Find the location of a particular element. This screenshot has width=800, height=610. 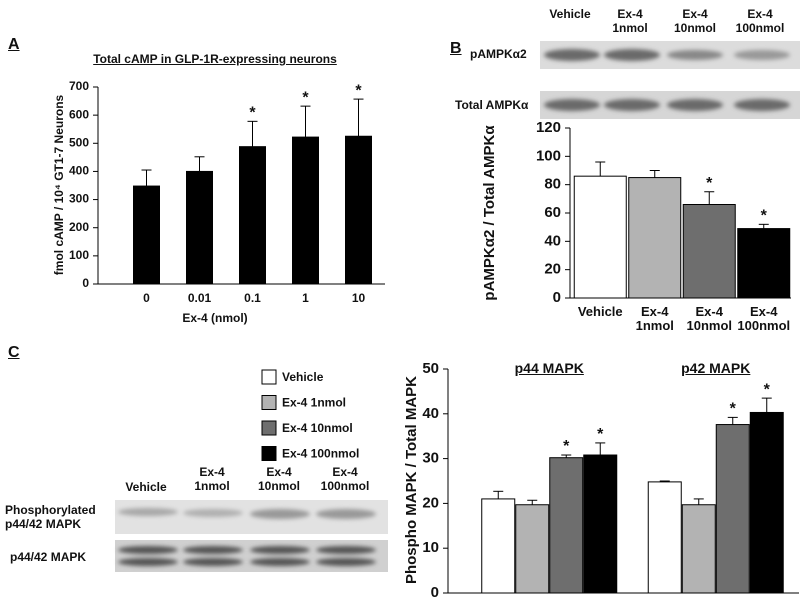

y-tick-label: 10 is located at coordinates (430, 547).